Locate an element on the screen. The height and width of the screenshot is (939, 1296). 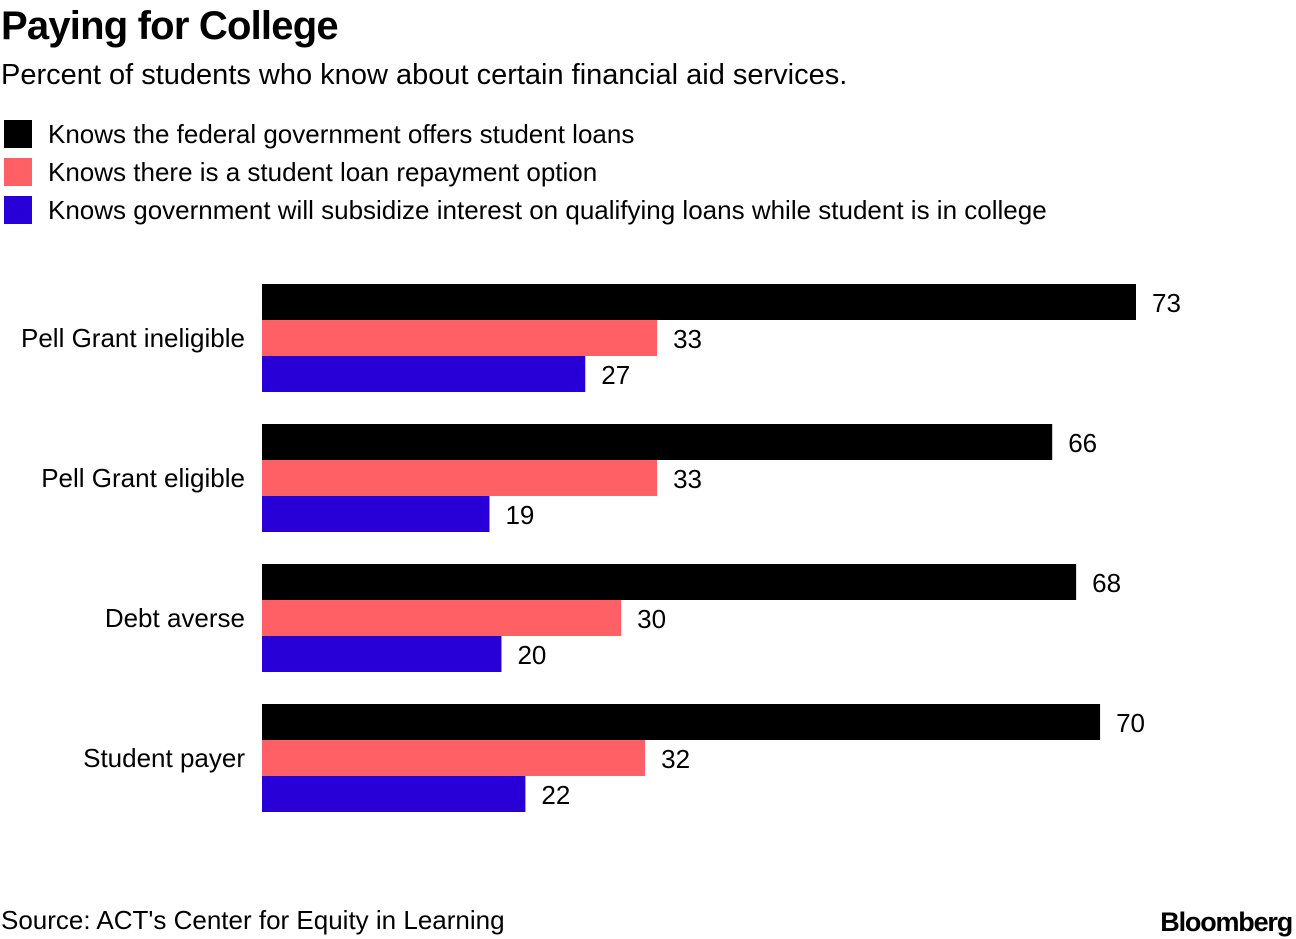
bar-pell-grant-eligible-subsidized-interest is located at coordinates (376, 514).